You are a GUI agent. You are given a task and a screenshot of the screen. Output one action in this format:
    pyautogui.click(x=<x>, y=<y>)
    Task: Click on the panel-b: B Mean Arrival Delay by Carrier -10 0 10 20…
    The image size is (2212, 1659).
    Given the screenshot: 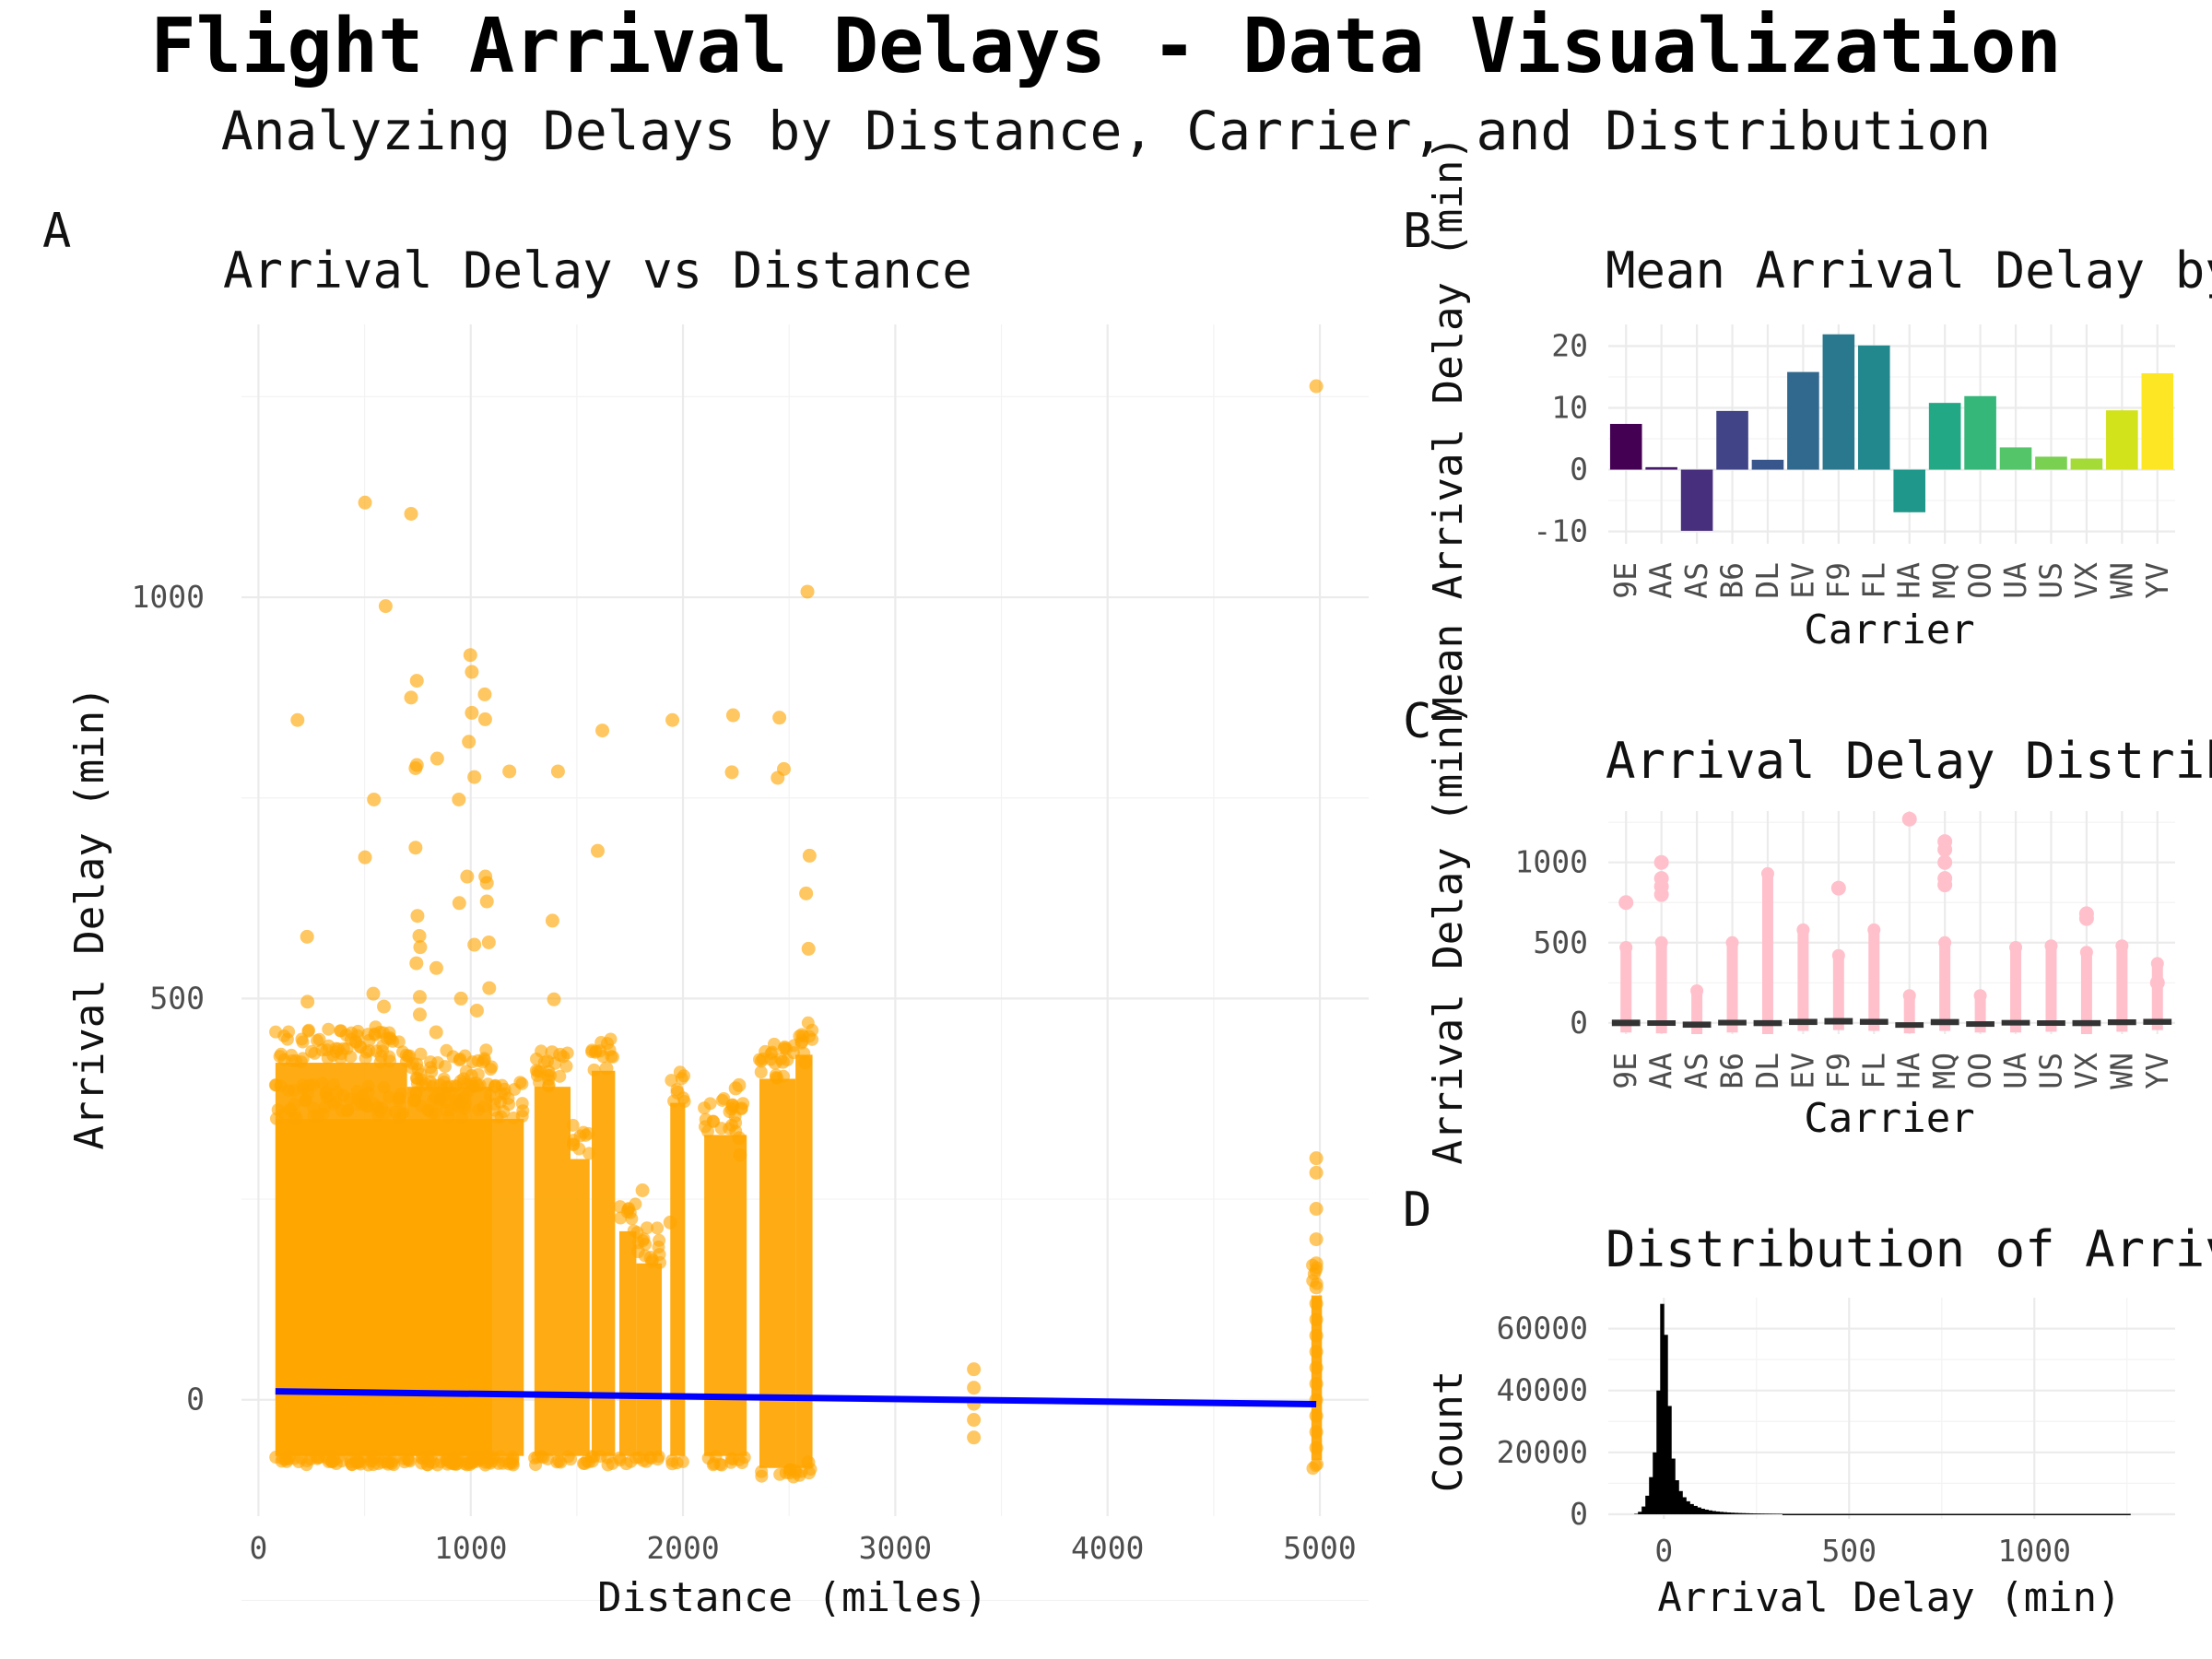 What is the action you would take?
    pyautogui.click(x=1807, y=428)
    